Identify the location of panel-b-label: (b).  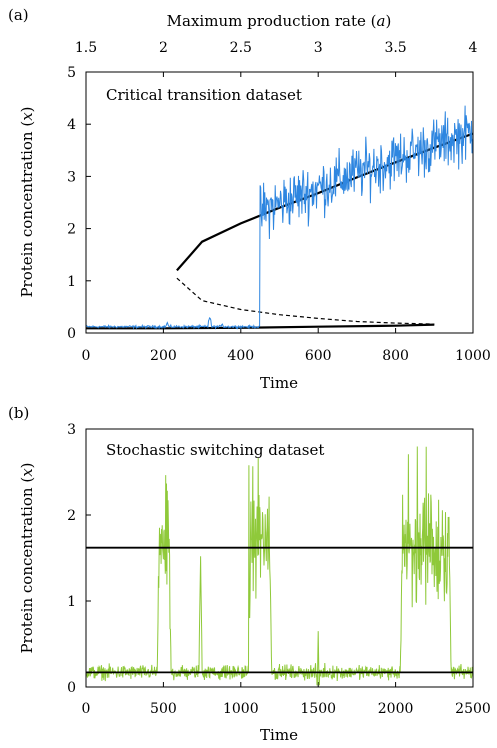
(18, 413).